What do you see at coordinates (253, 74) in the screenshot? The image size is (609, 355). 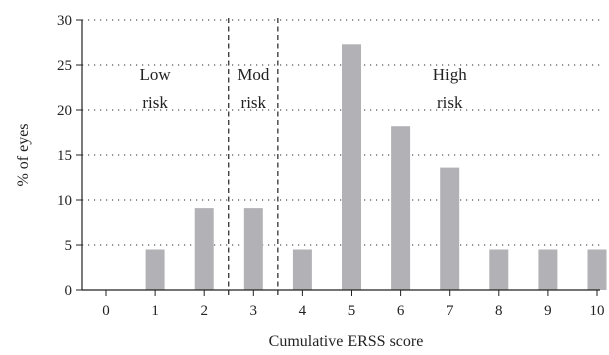 I see `region-label-1-line1: Mod` at bounding box center [253, 74].